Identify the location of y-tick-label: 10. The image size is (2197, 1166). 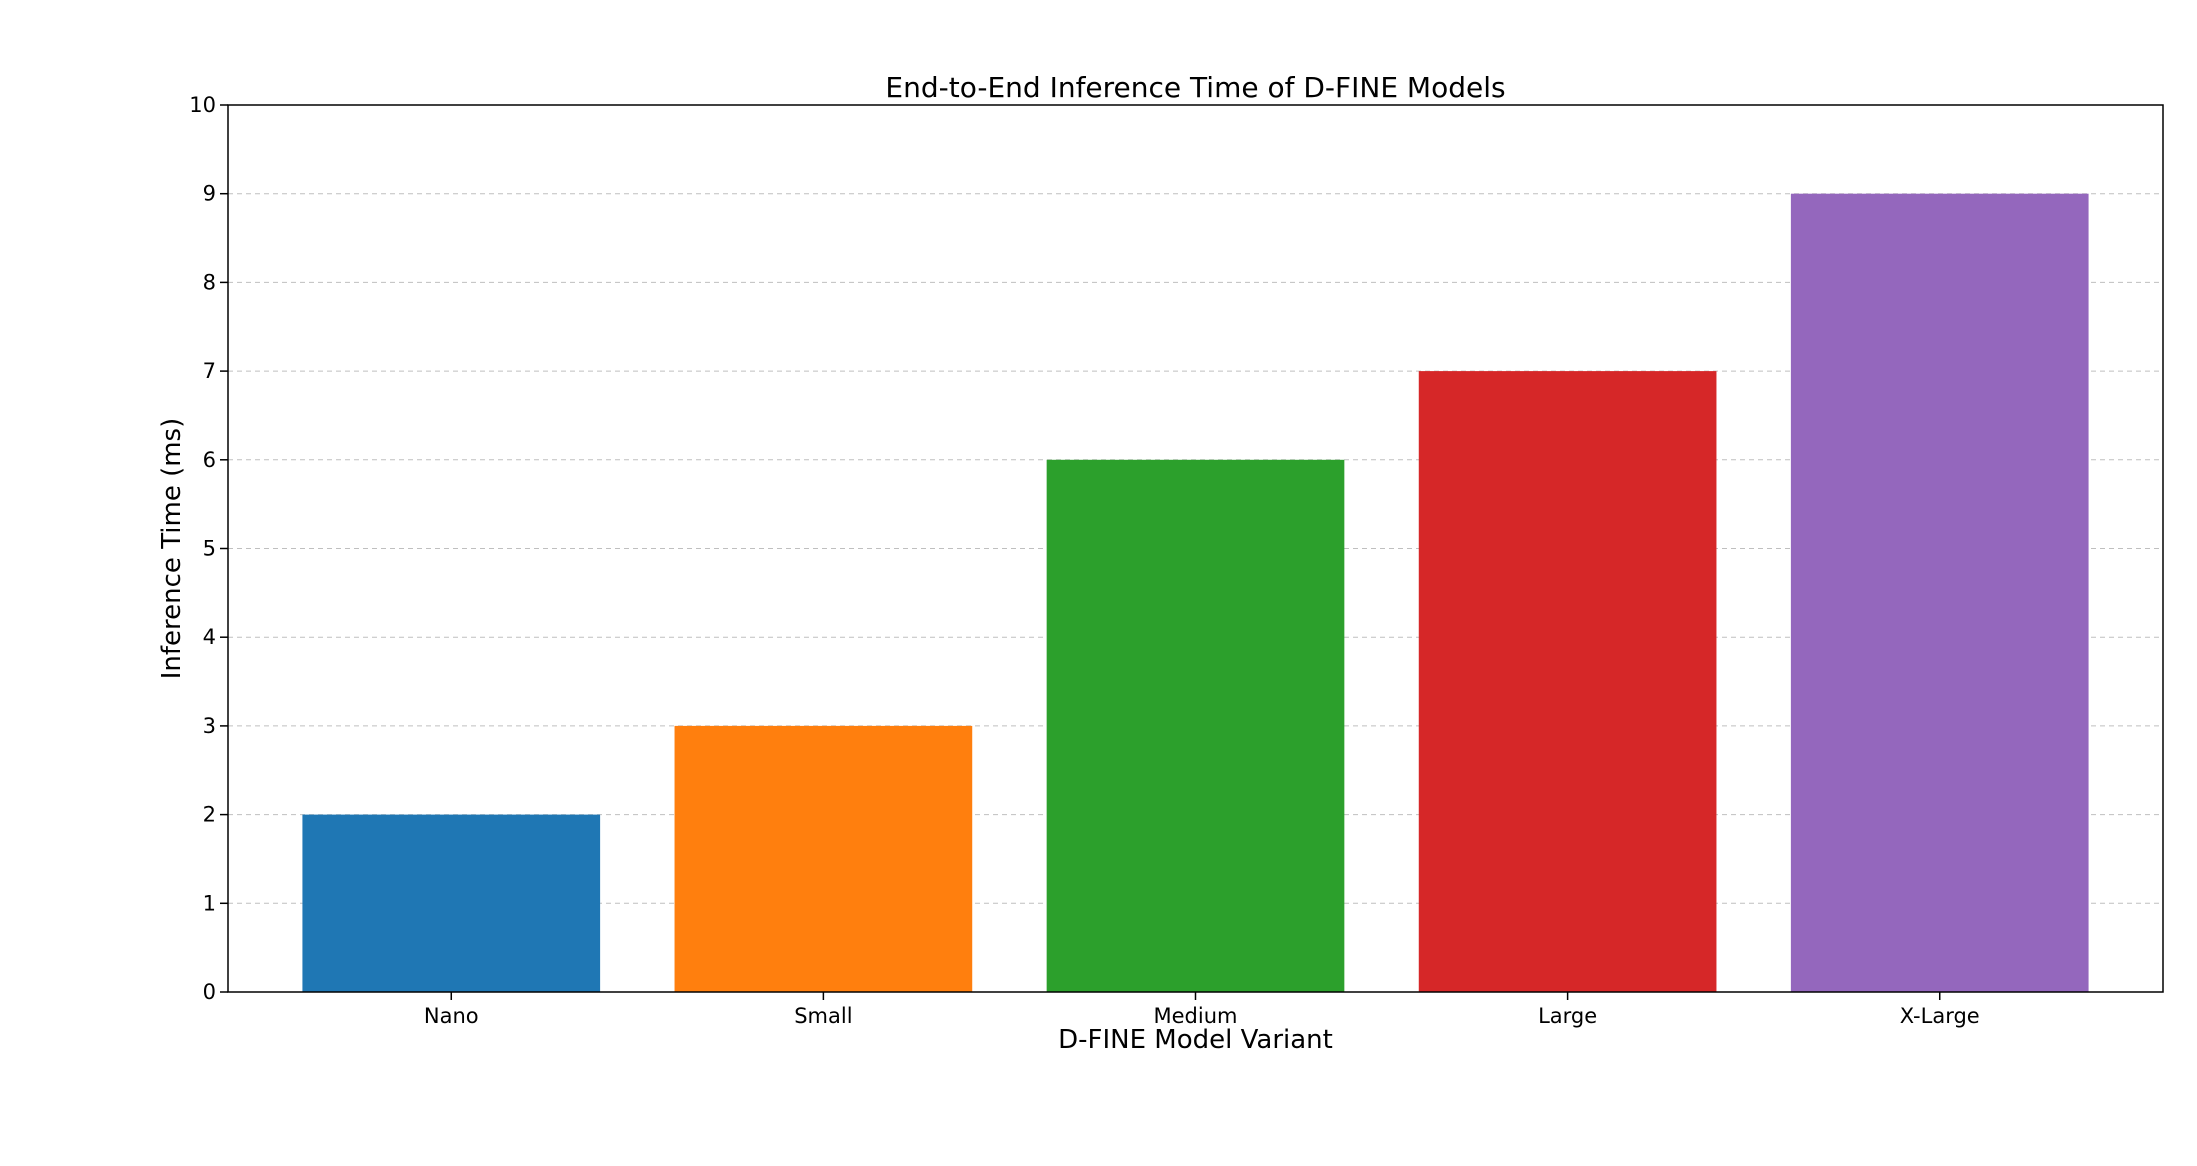
(202, 105).